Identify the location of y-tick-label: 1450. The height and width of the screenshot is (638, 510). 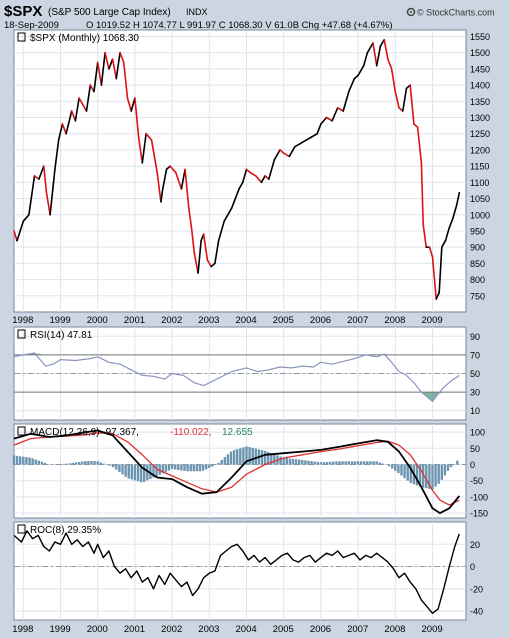
(480, 69).